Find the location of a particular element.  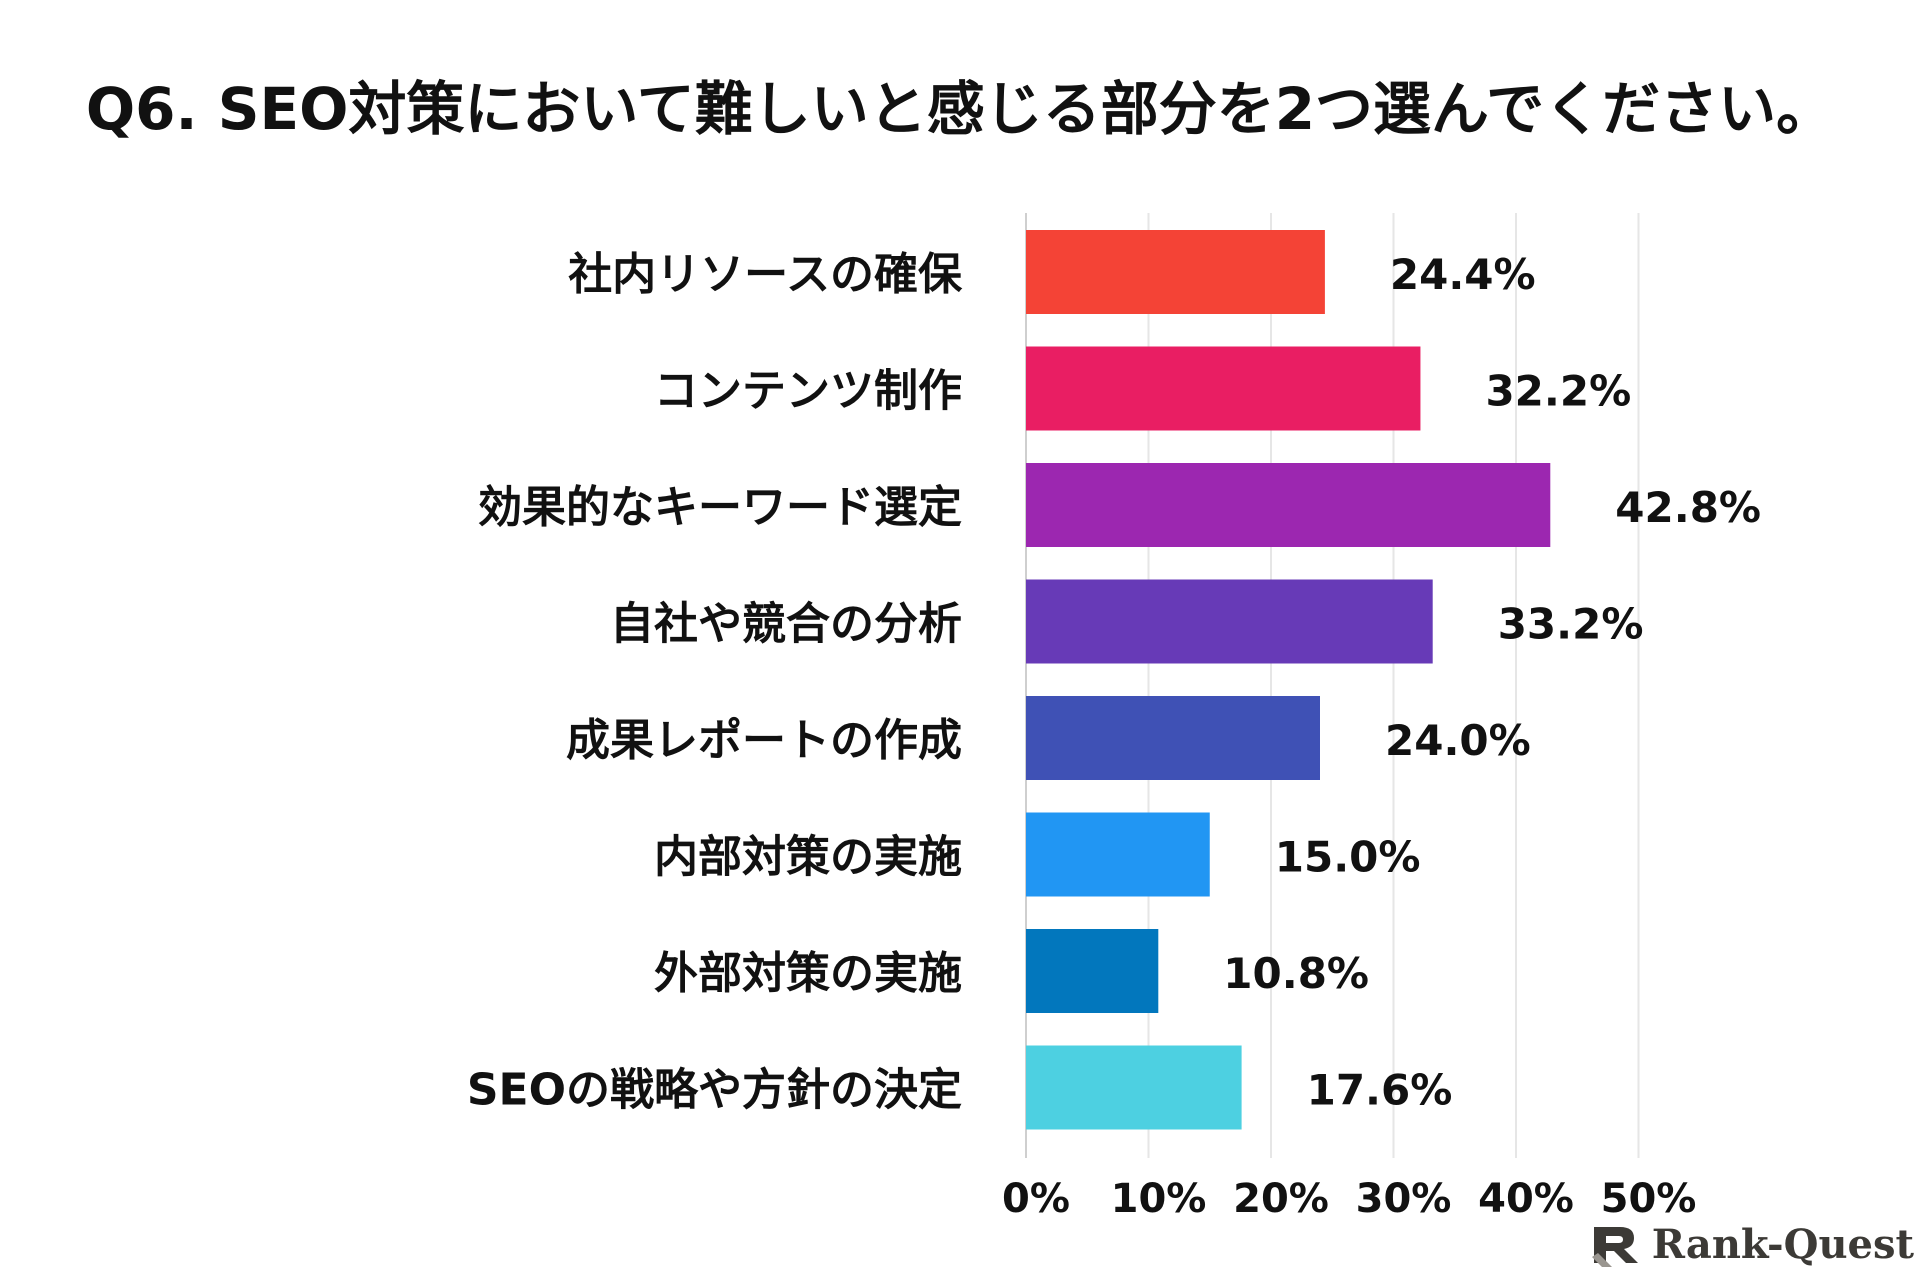

value-label: 24.0% is located at coordinates (1458, 740).